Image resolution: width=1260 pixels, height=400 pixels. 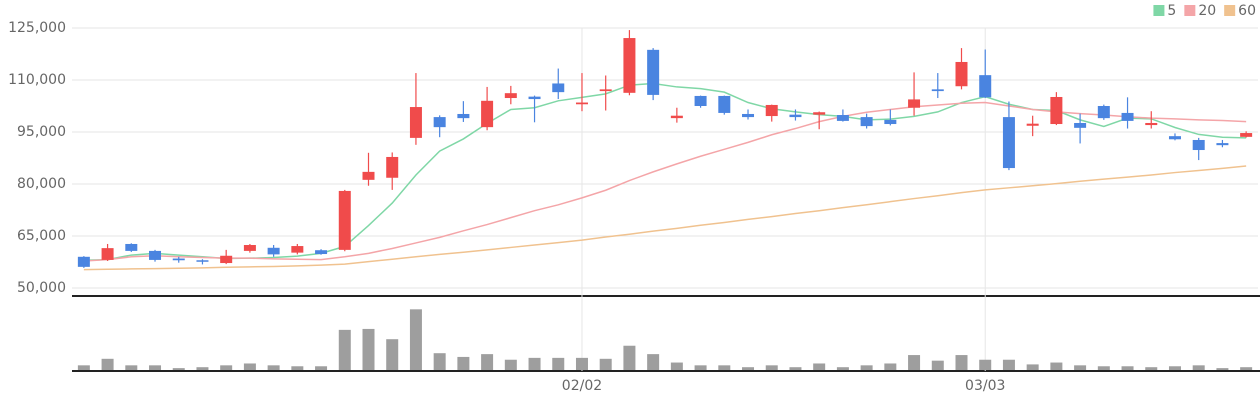 What do you see at coordinates (582, 386) in the screenshot?
I see `x-tick-label: 02/02` at bounding box center [582, 386].